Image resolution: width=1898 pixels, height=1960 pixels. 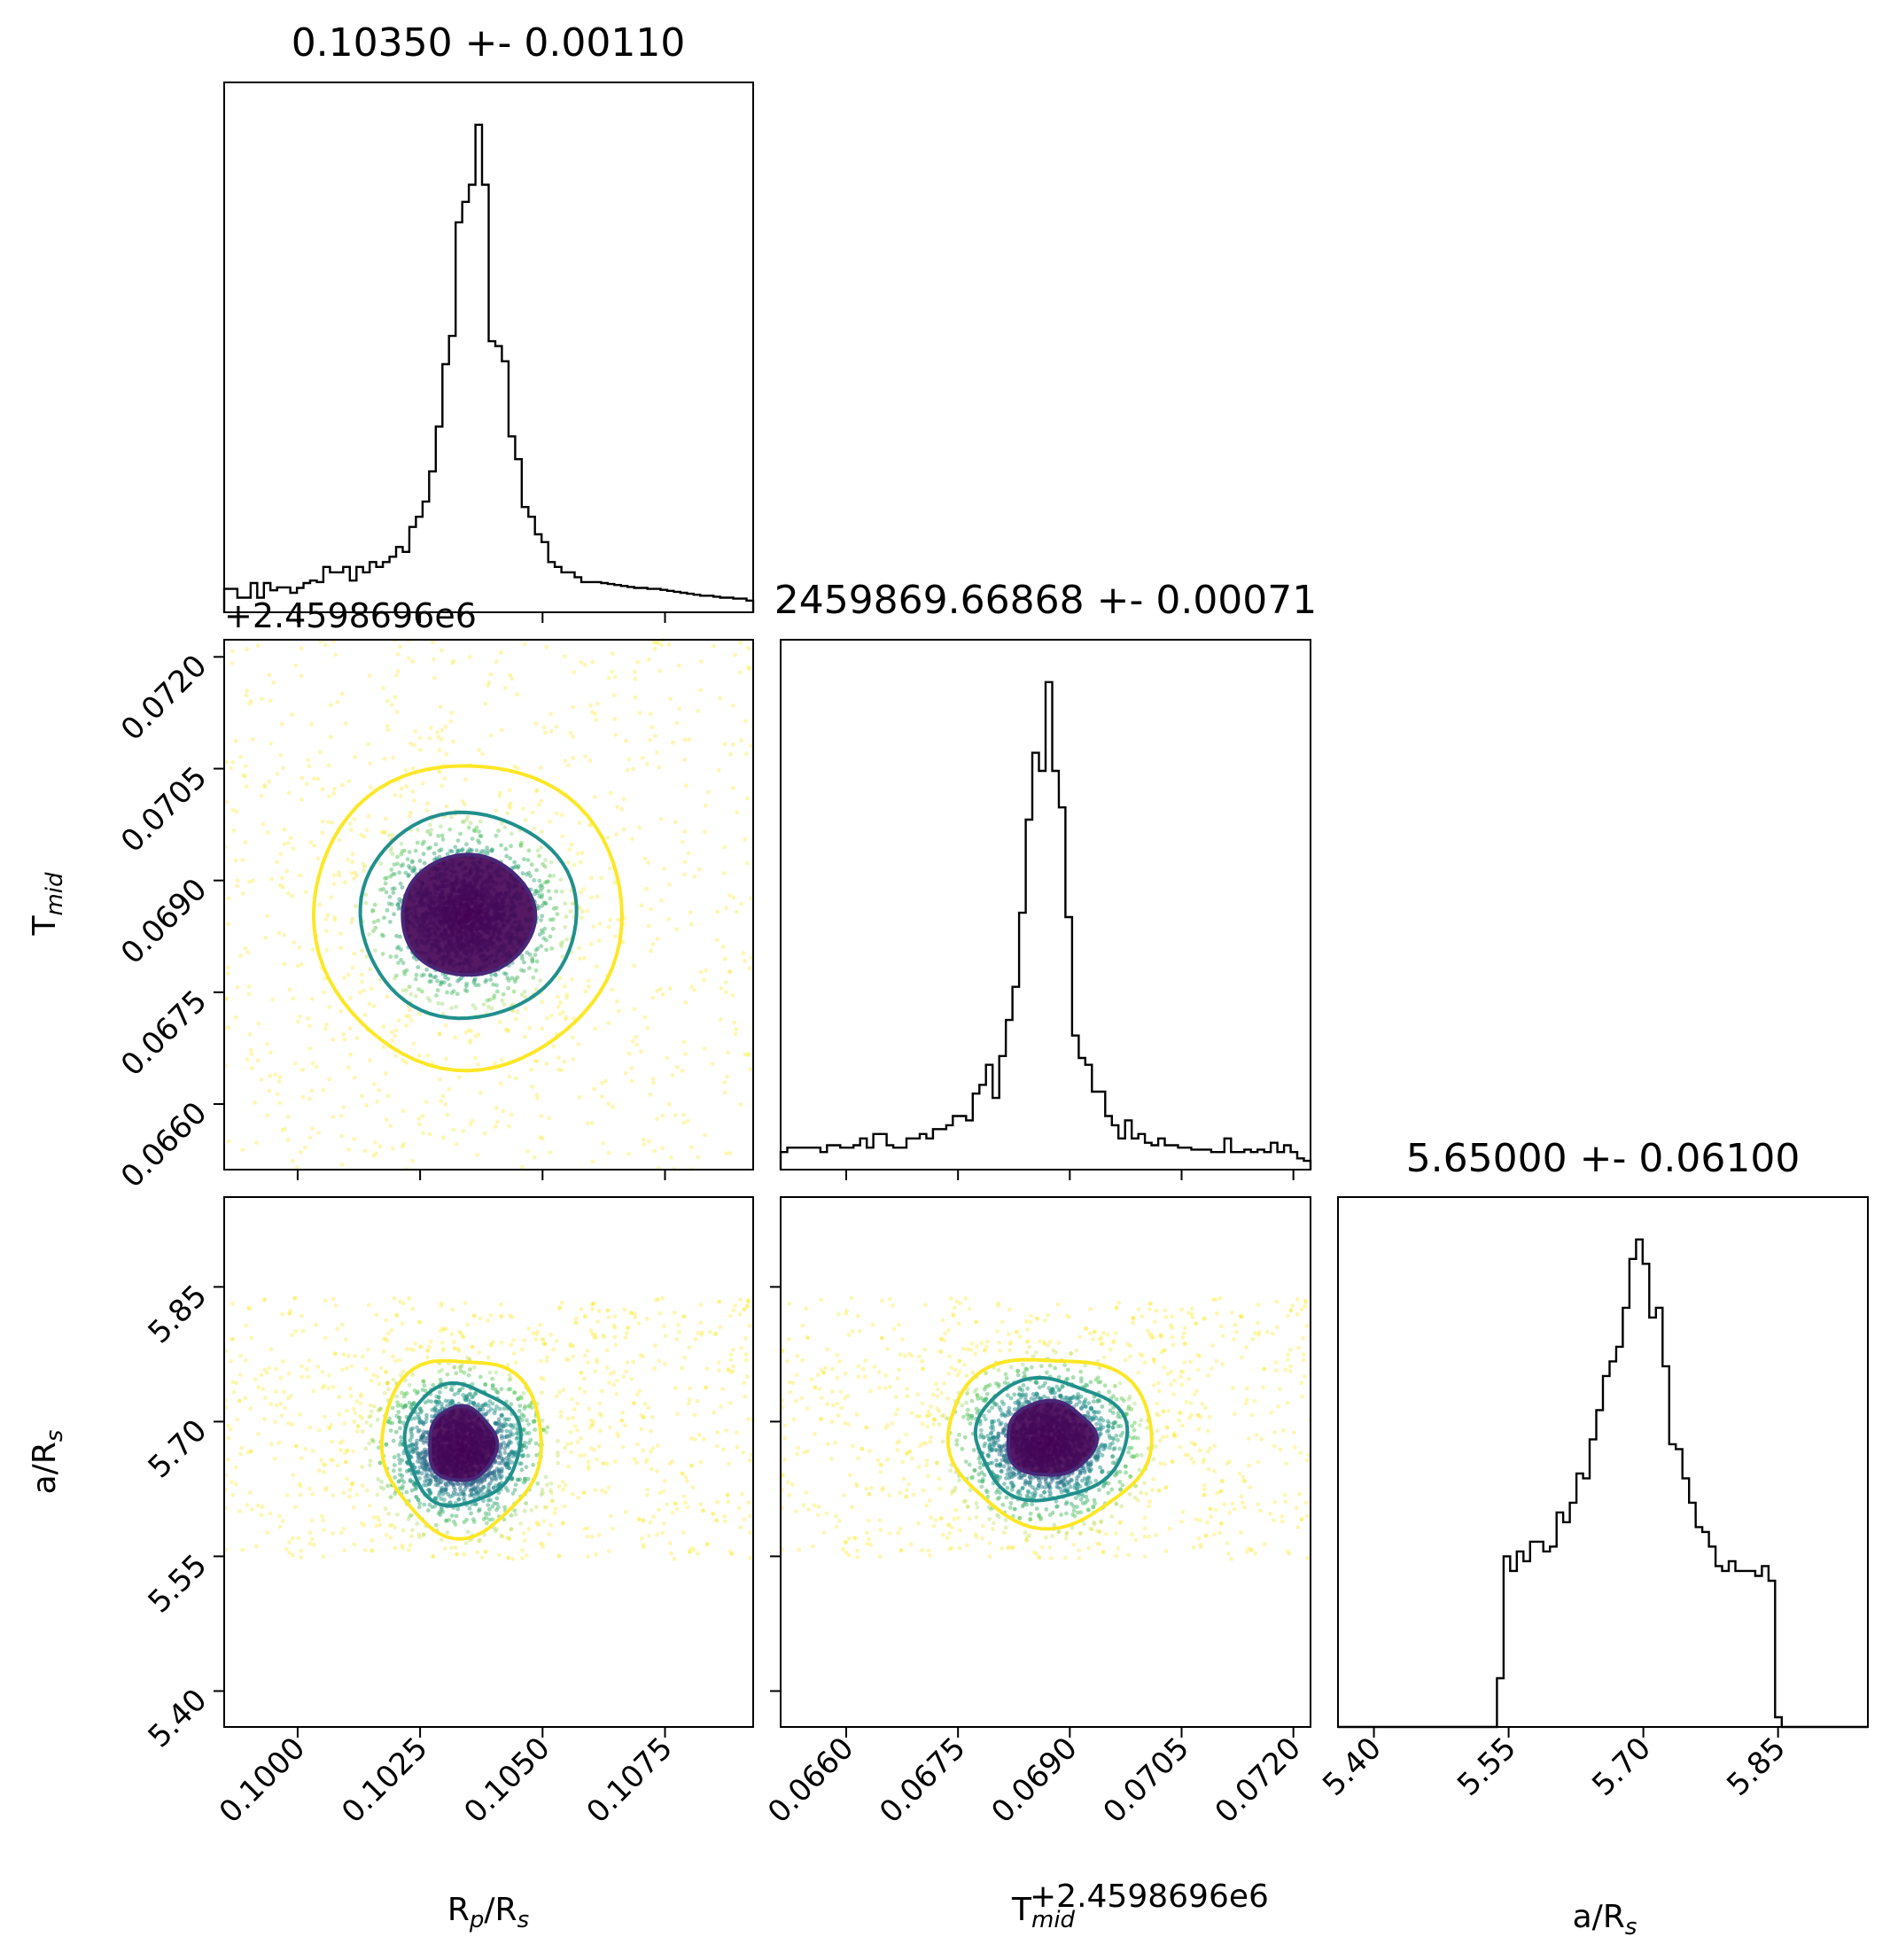 I want to click on panel-frame, so click(x=488, y=347).